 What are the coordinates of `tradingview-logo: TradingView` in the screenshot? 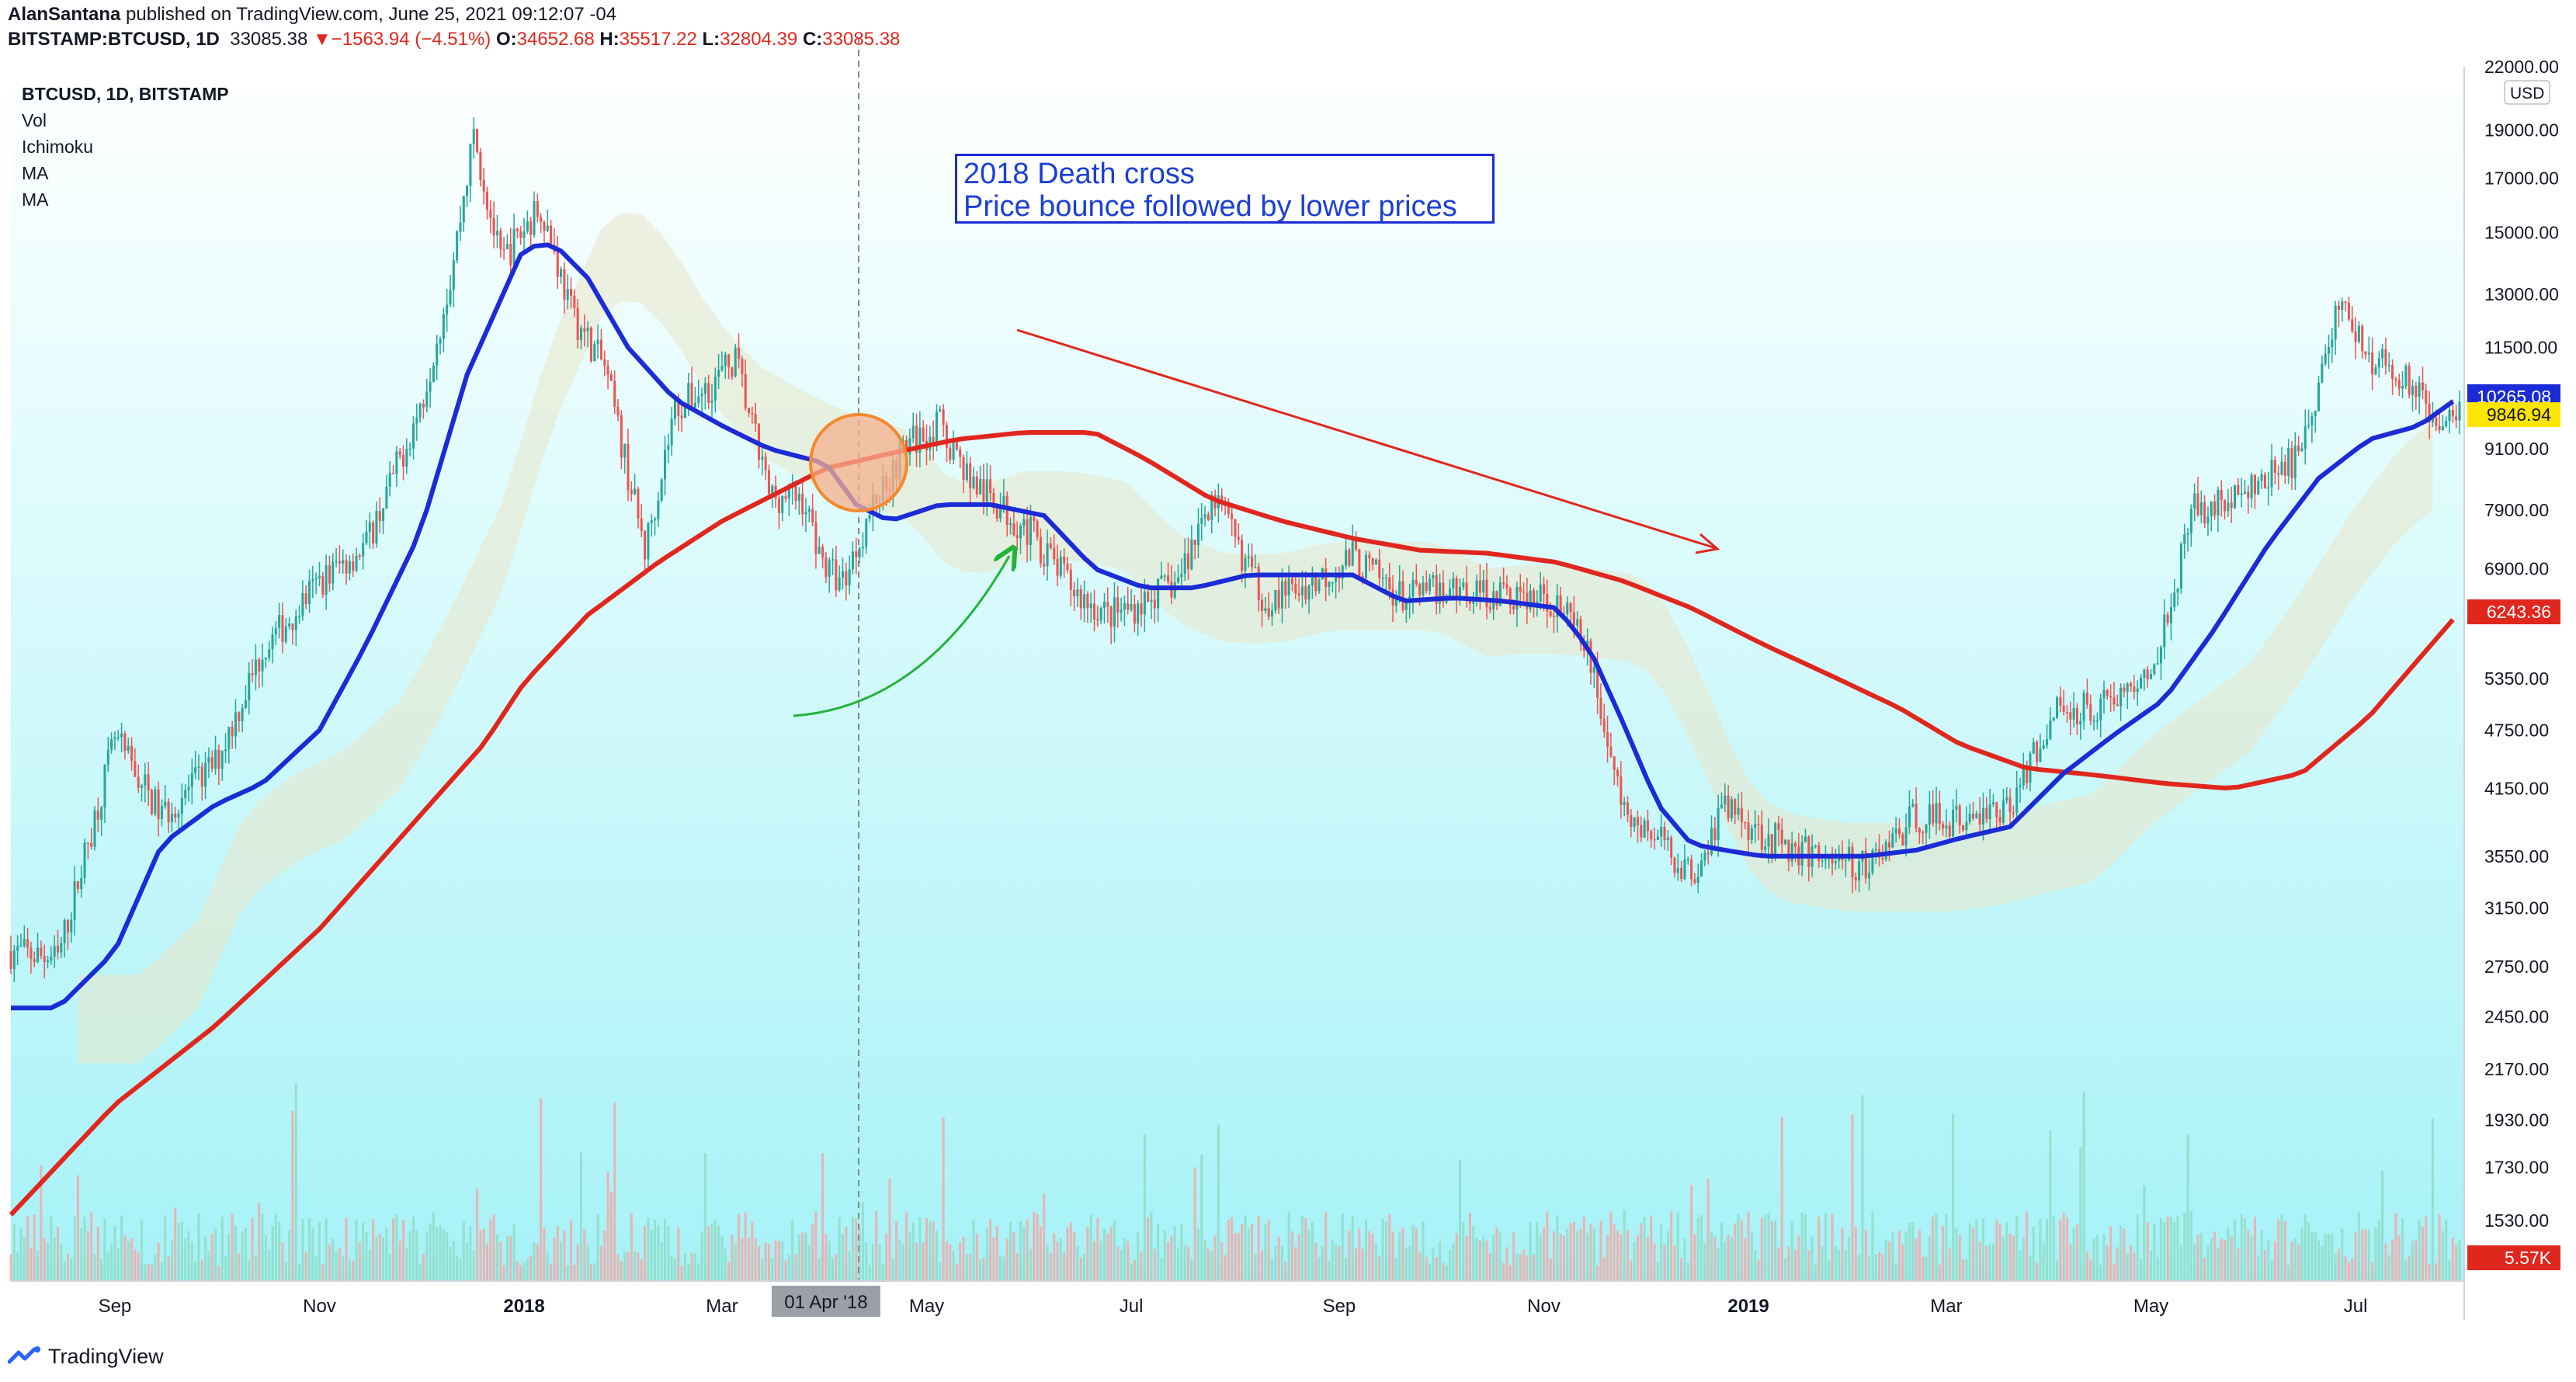 It's located at (86, 1356).